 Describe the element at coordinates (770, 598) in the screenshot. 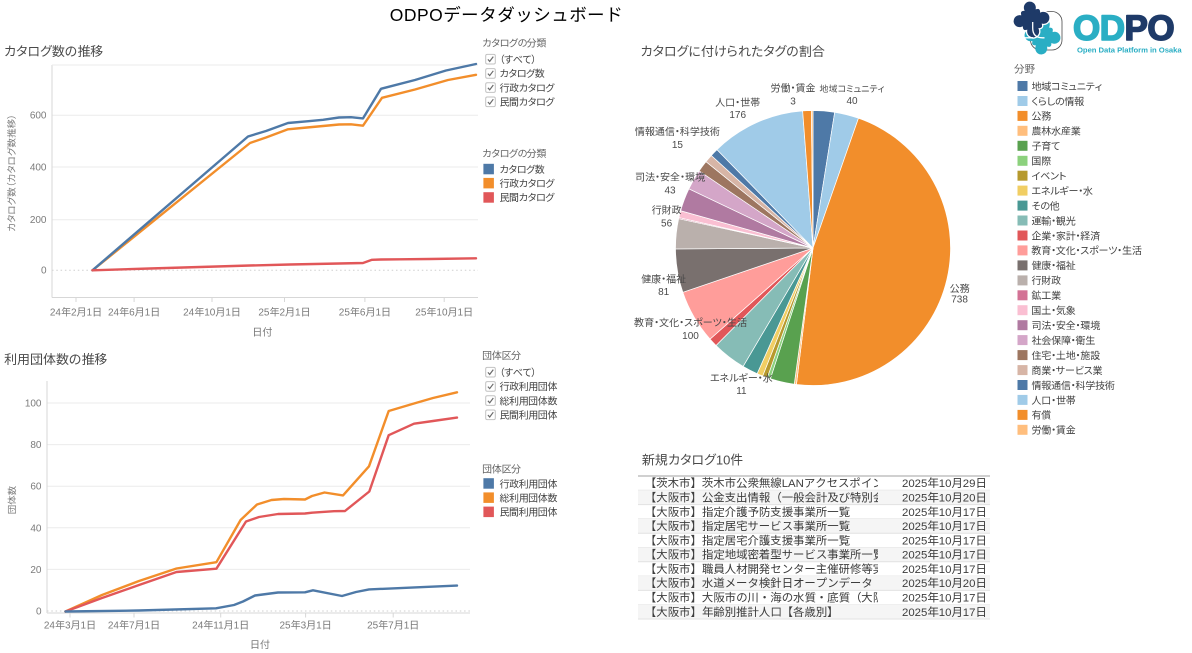

I see `svg-text: 【大阪市】大阪市の川・海の水質・底質（大阪市` at that location.